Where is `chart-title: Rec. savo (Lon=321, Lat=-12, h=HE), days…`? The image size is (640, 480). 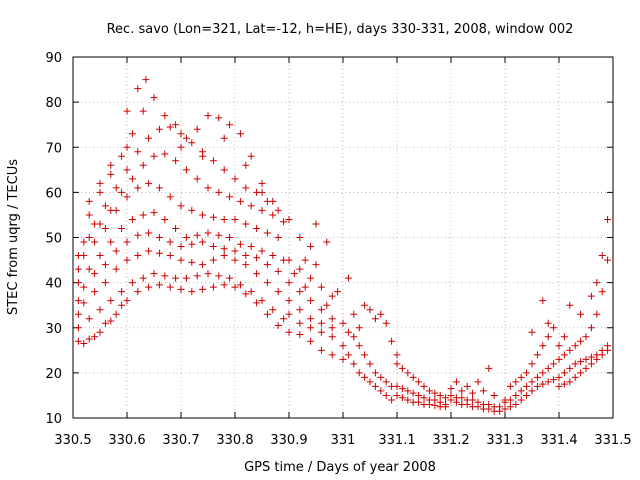 chart-title: Rec. savo (Lon=321, Lat=-12, h=HE), days… is located at coordinates (340, 29).